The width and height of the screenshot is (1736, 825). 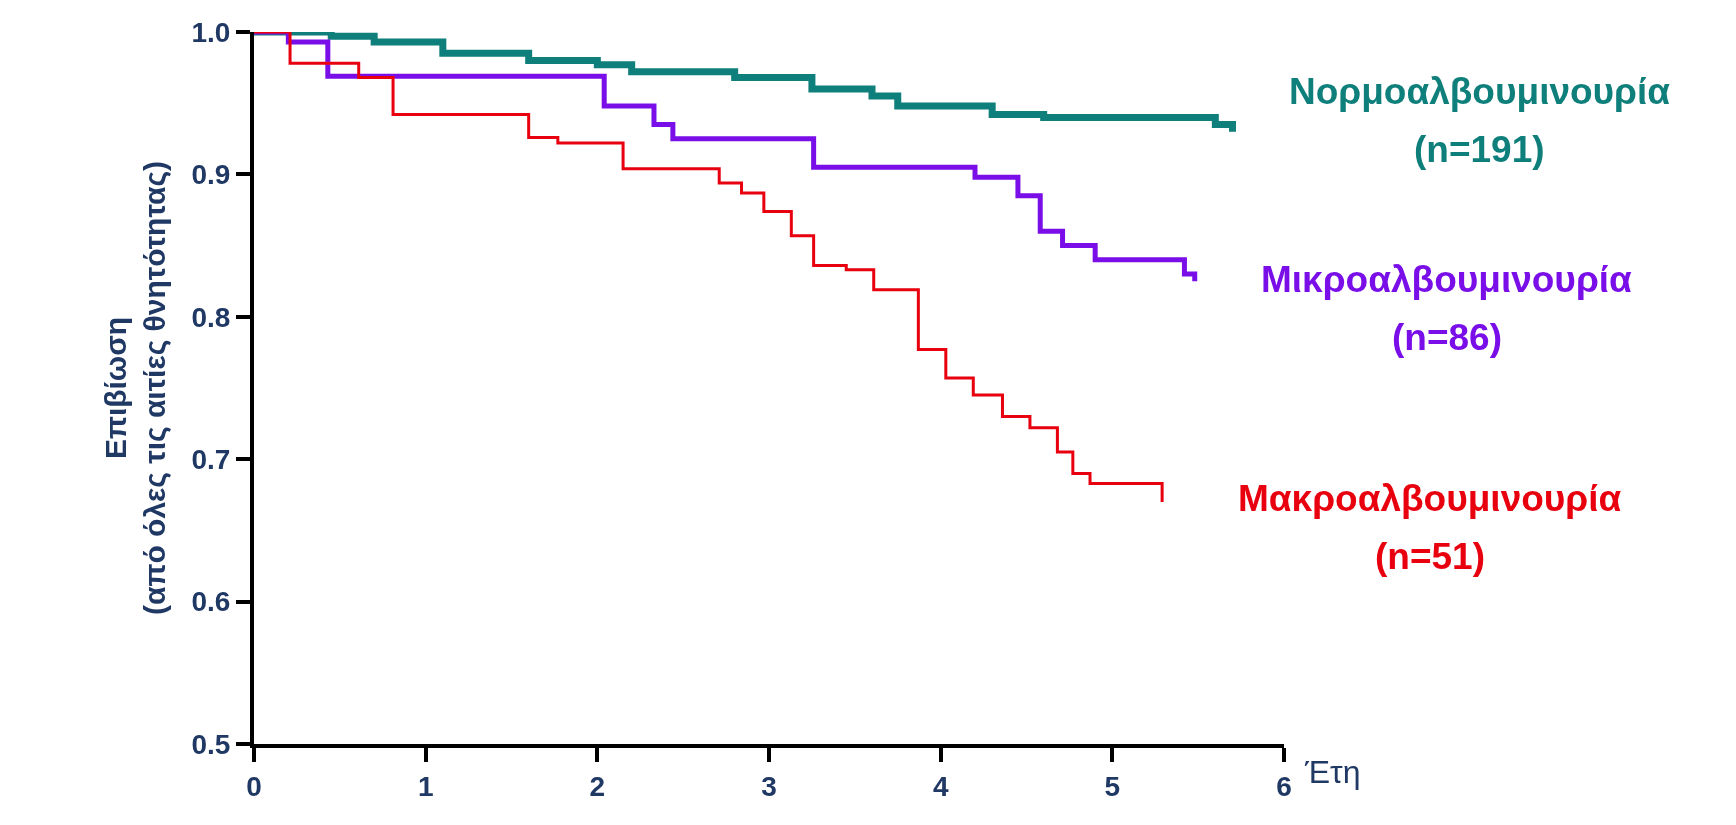 What do you see at coordinates (134, 388) in the screenshot?
I see `y-axis-title: Επιβίωση (από όλες τις αιτίες θνητότητας)` at bounding box center [134, 388].